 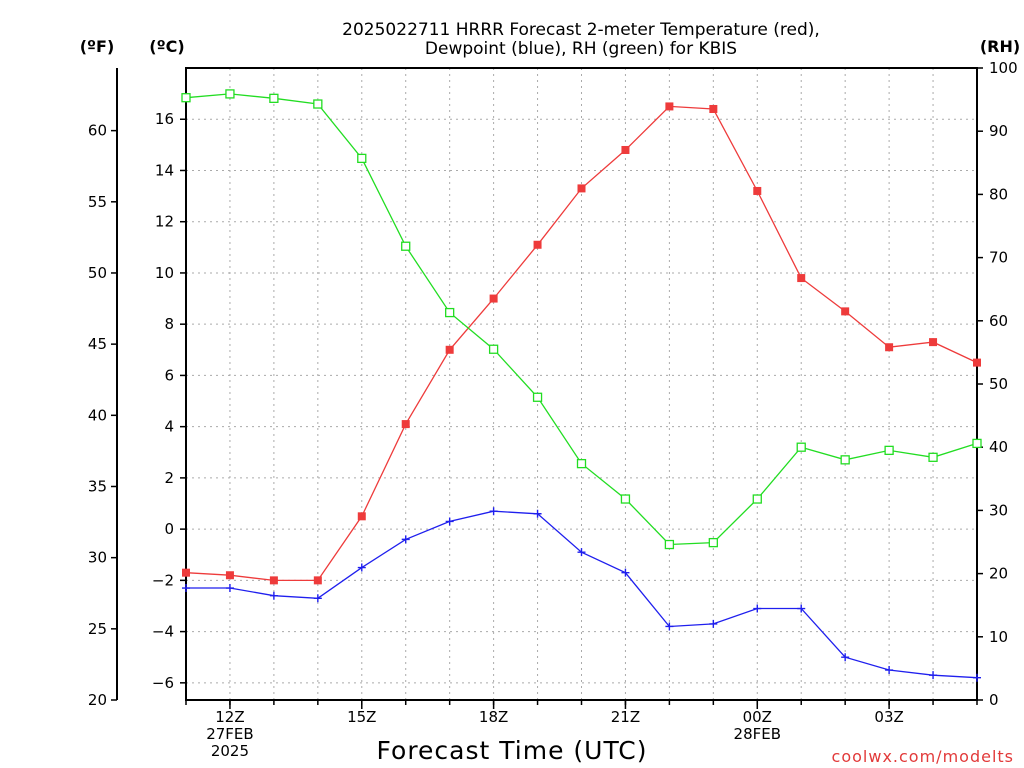 What do you see at coordinates (97, 202) in the screenshot?
I see `fahrenheit-tick-label: 55` at bounding box center [97, 202].